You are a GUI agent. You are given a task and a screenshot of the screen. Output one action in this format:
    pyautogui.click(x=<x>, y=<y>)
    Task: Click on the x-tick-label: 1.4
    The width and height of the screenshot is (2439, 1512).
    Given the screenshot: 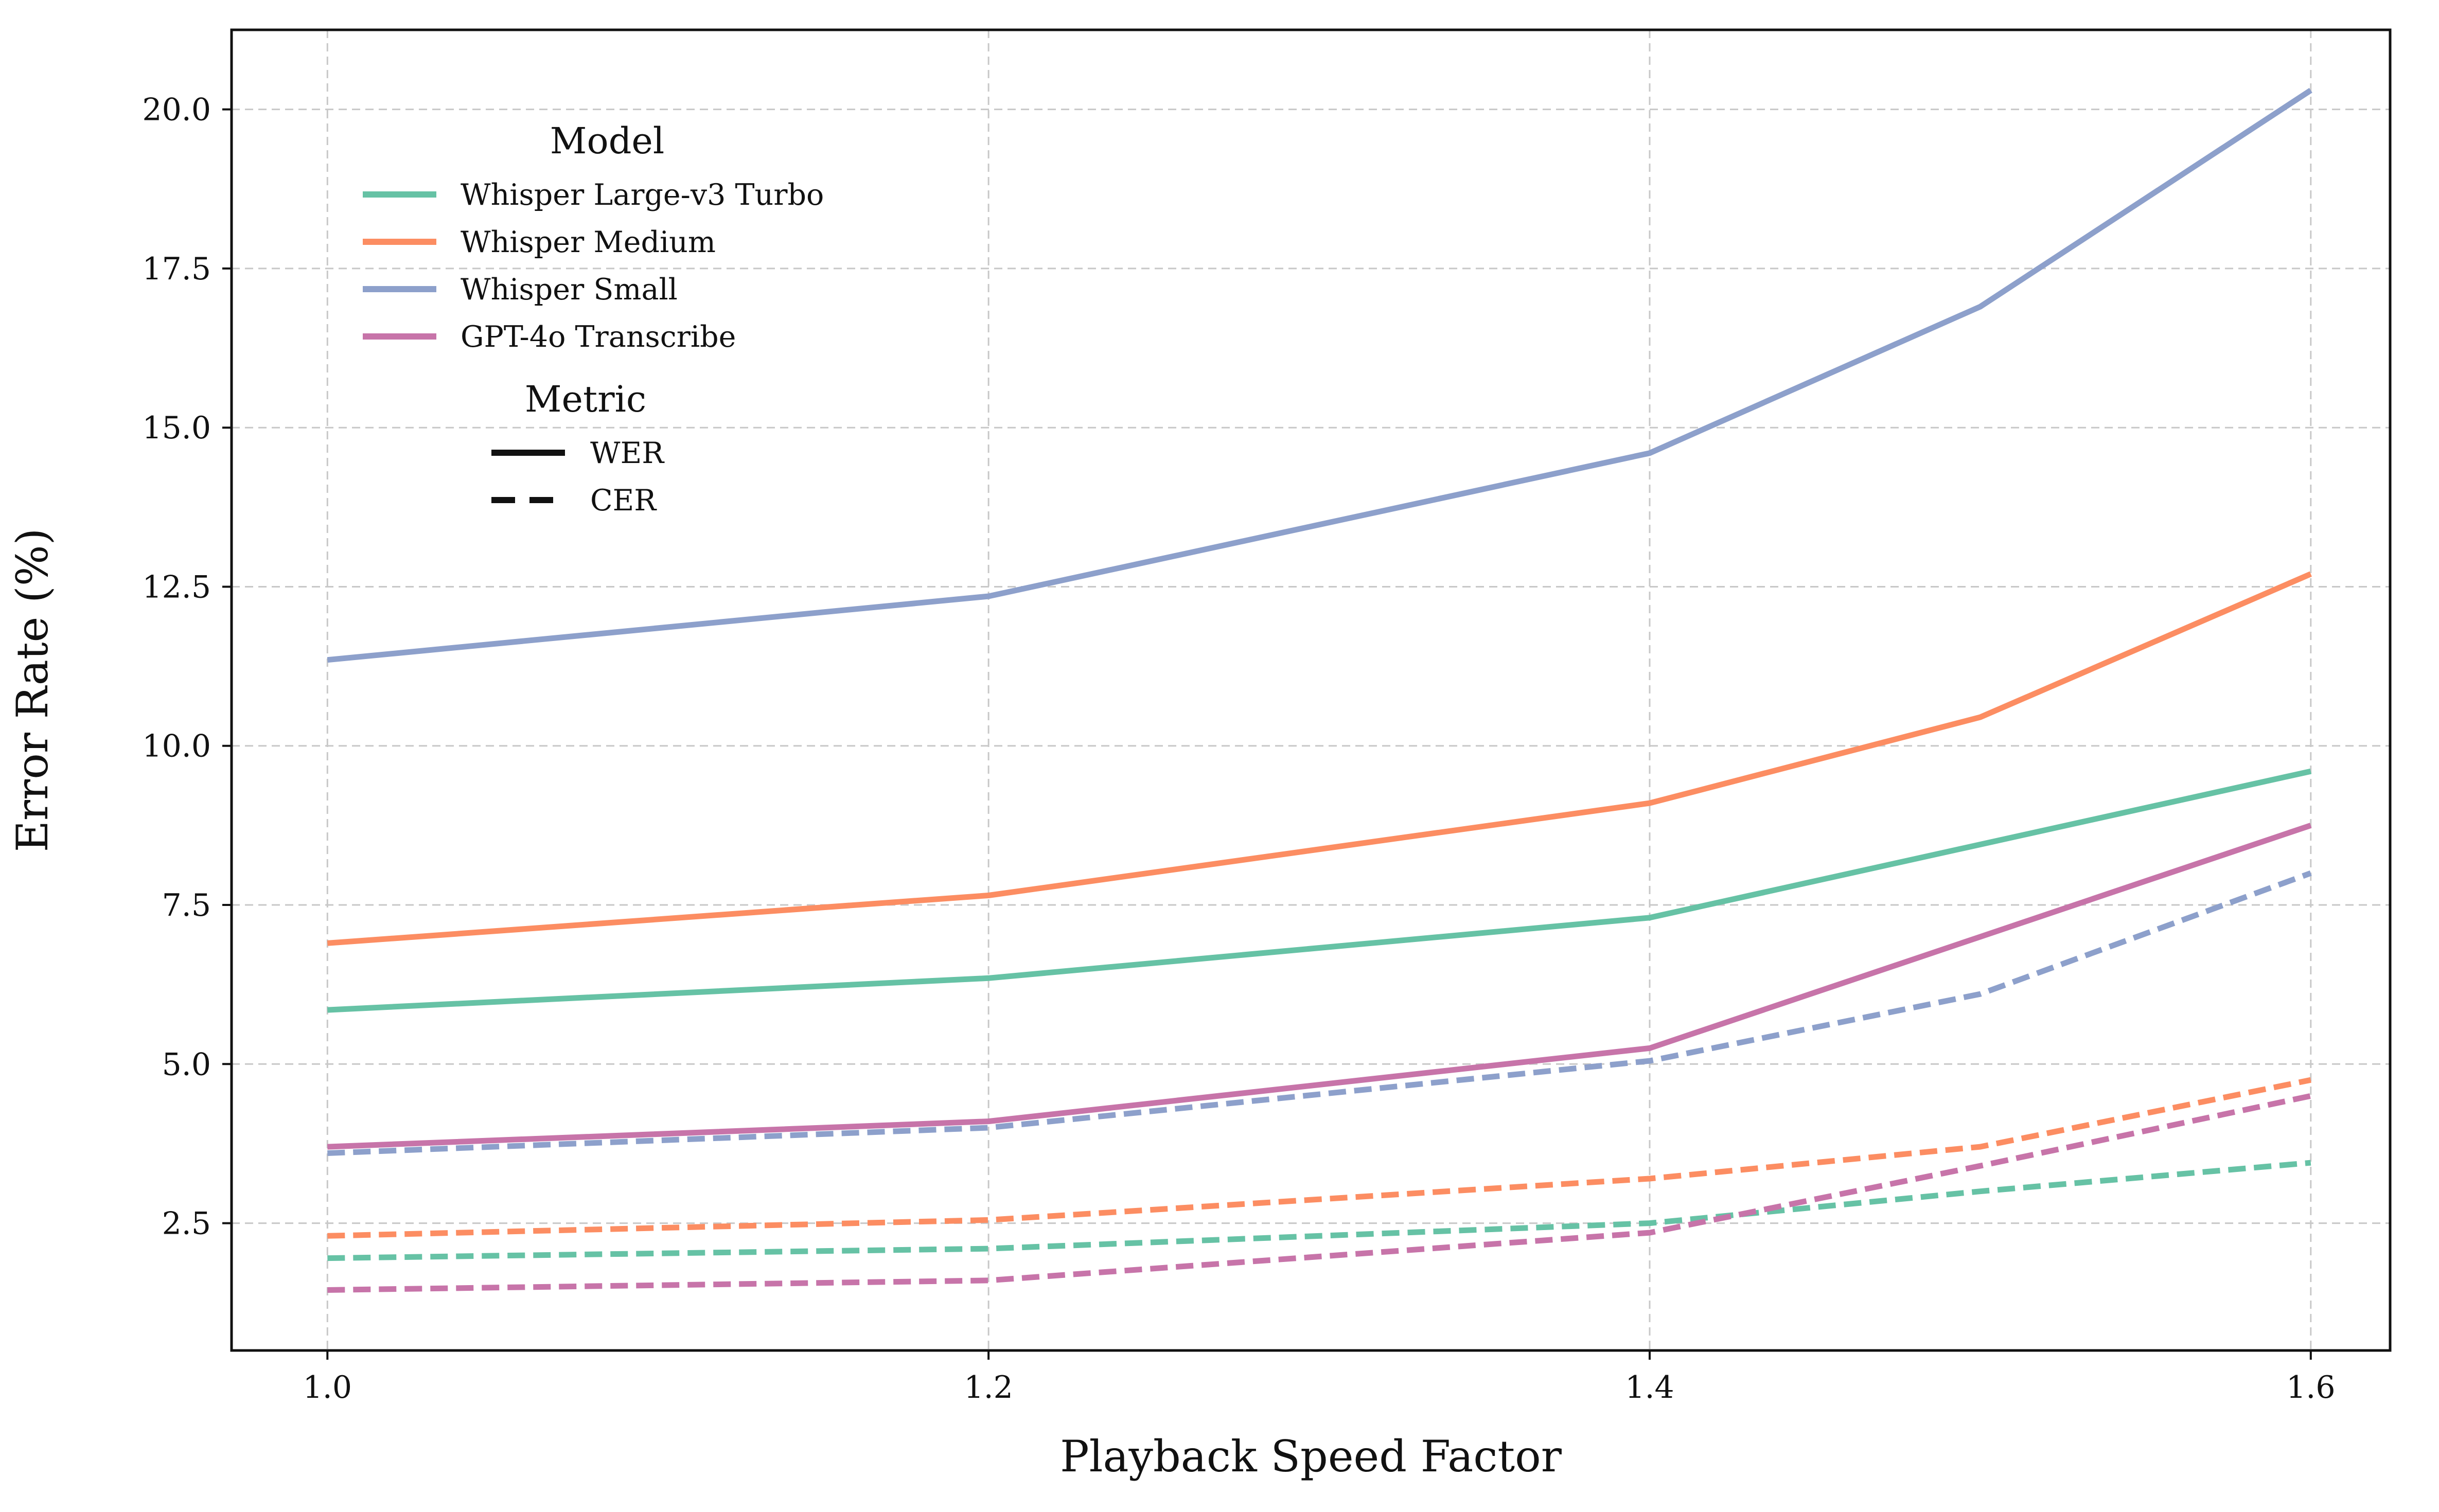 What is the action you would take?
    pyautogui.click(x=1649, y=1387)
    